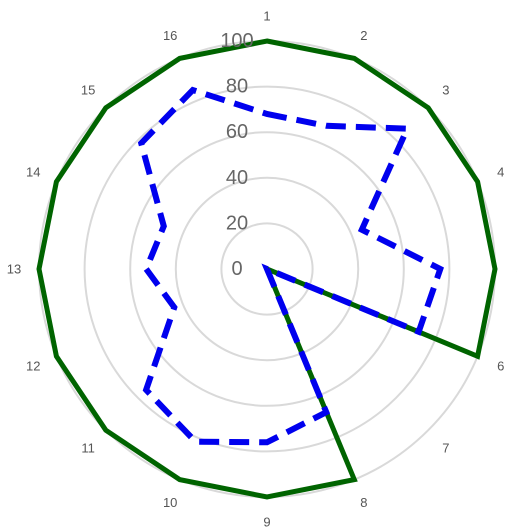 This screenshot has height=528, width=517. I want to click on category-label-15: 15, so click(88, 90).